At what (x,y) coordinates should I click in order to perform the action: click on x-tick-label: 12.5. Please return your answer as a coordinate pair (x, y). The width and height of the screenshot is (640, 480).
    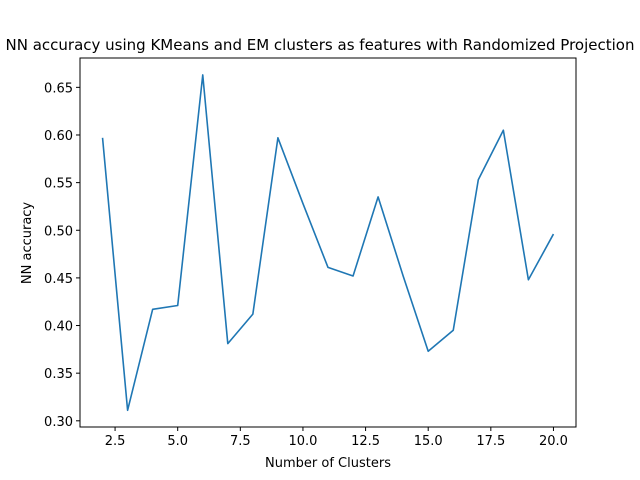
    Looking at the image, I should click on (365, 441).